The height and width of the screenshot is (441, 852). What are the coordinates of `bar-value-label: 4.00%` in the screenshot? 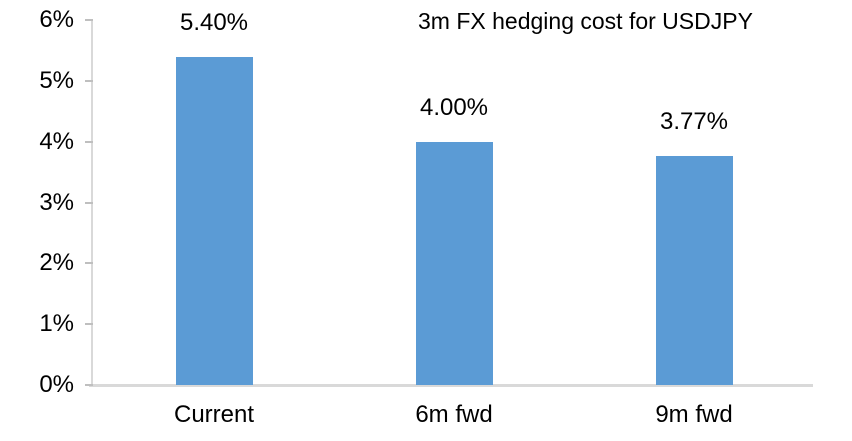 It's located at (454, 107).